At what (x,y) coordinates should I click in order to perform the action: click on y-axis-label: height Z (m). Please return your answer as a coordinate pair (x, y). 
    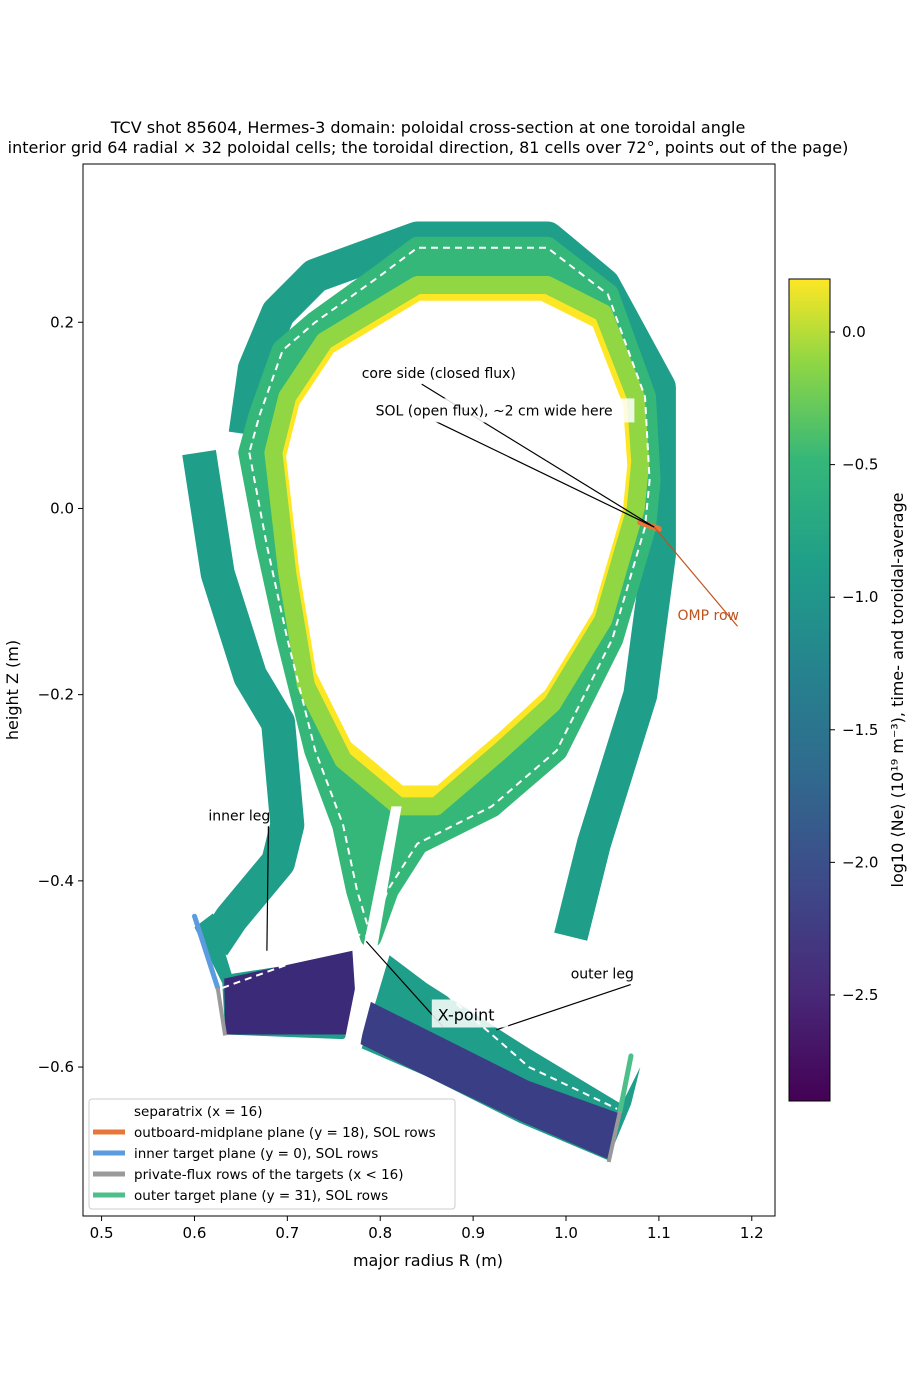
    Looking at the image, I should click on (12, 690).